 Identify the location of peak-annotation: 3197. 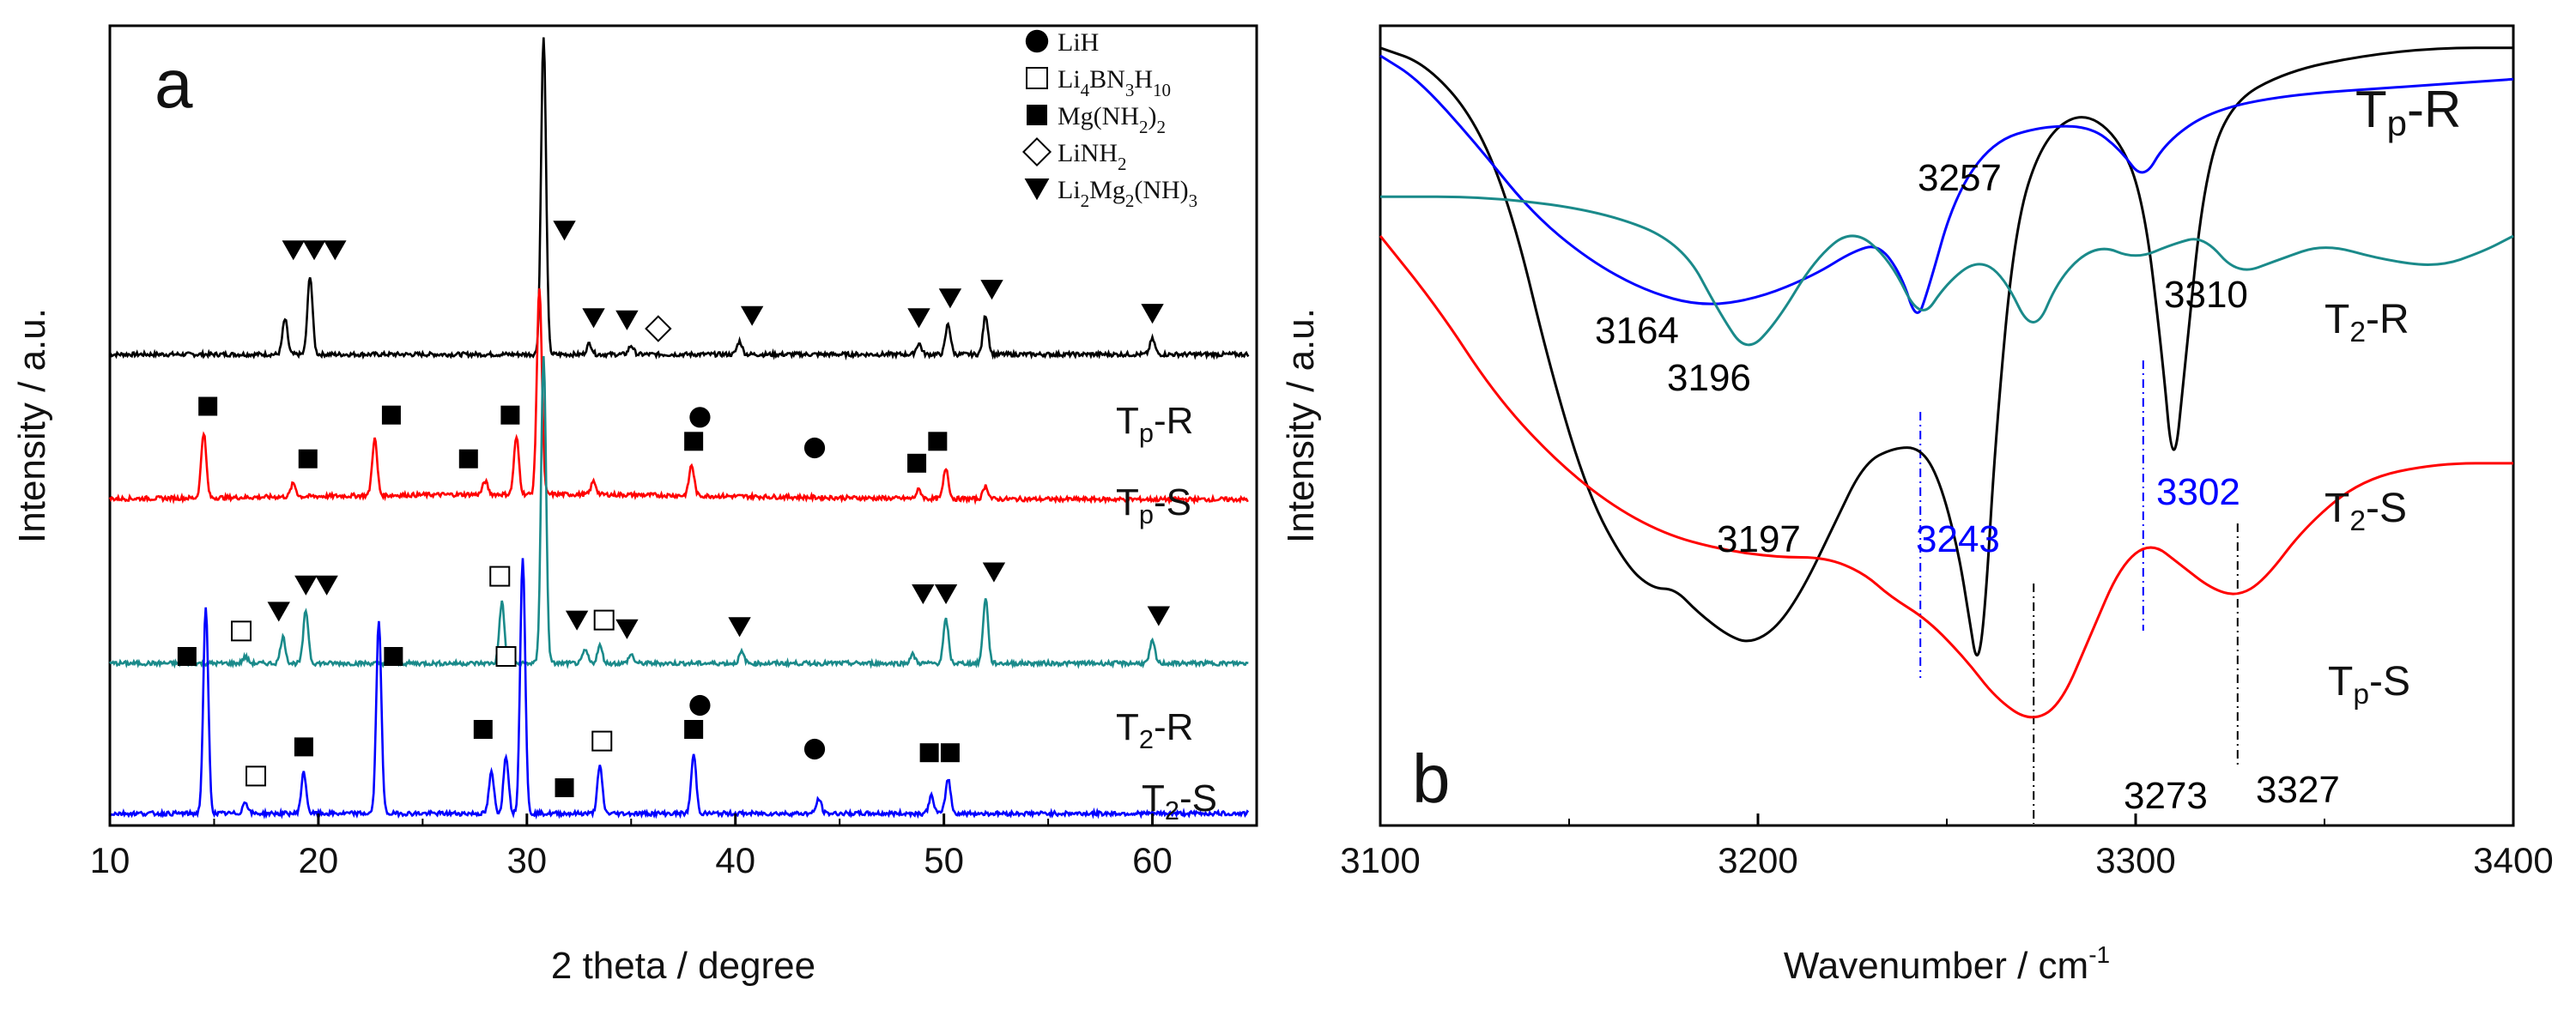
(1759, 539).